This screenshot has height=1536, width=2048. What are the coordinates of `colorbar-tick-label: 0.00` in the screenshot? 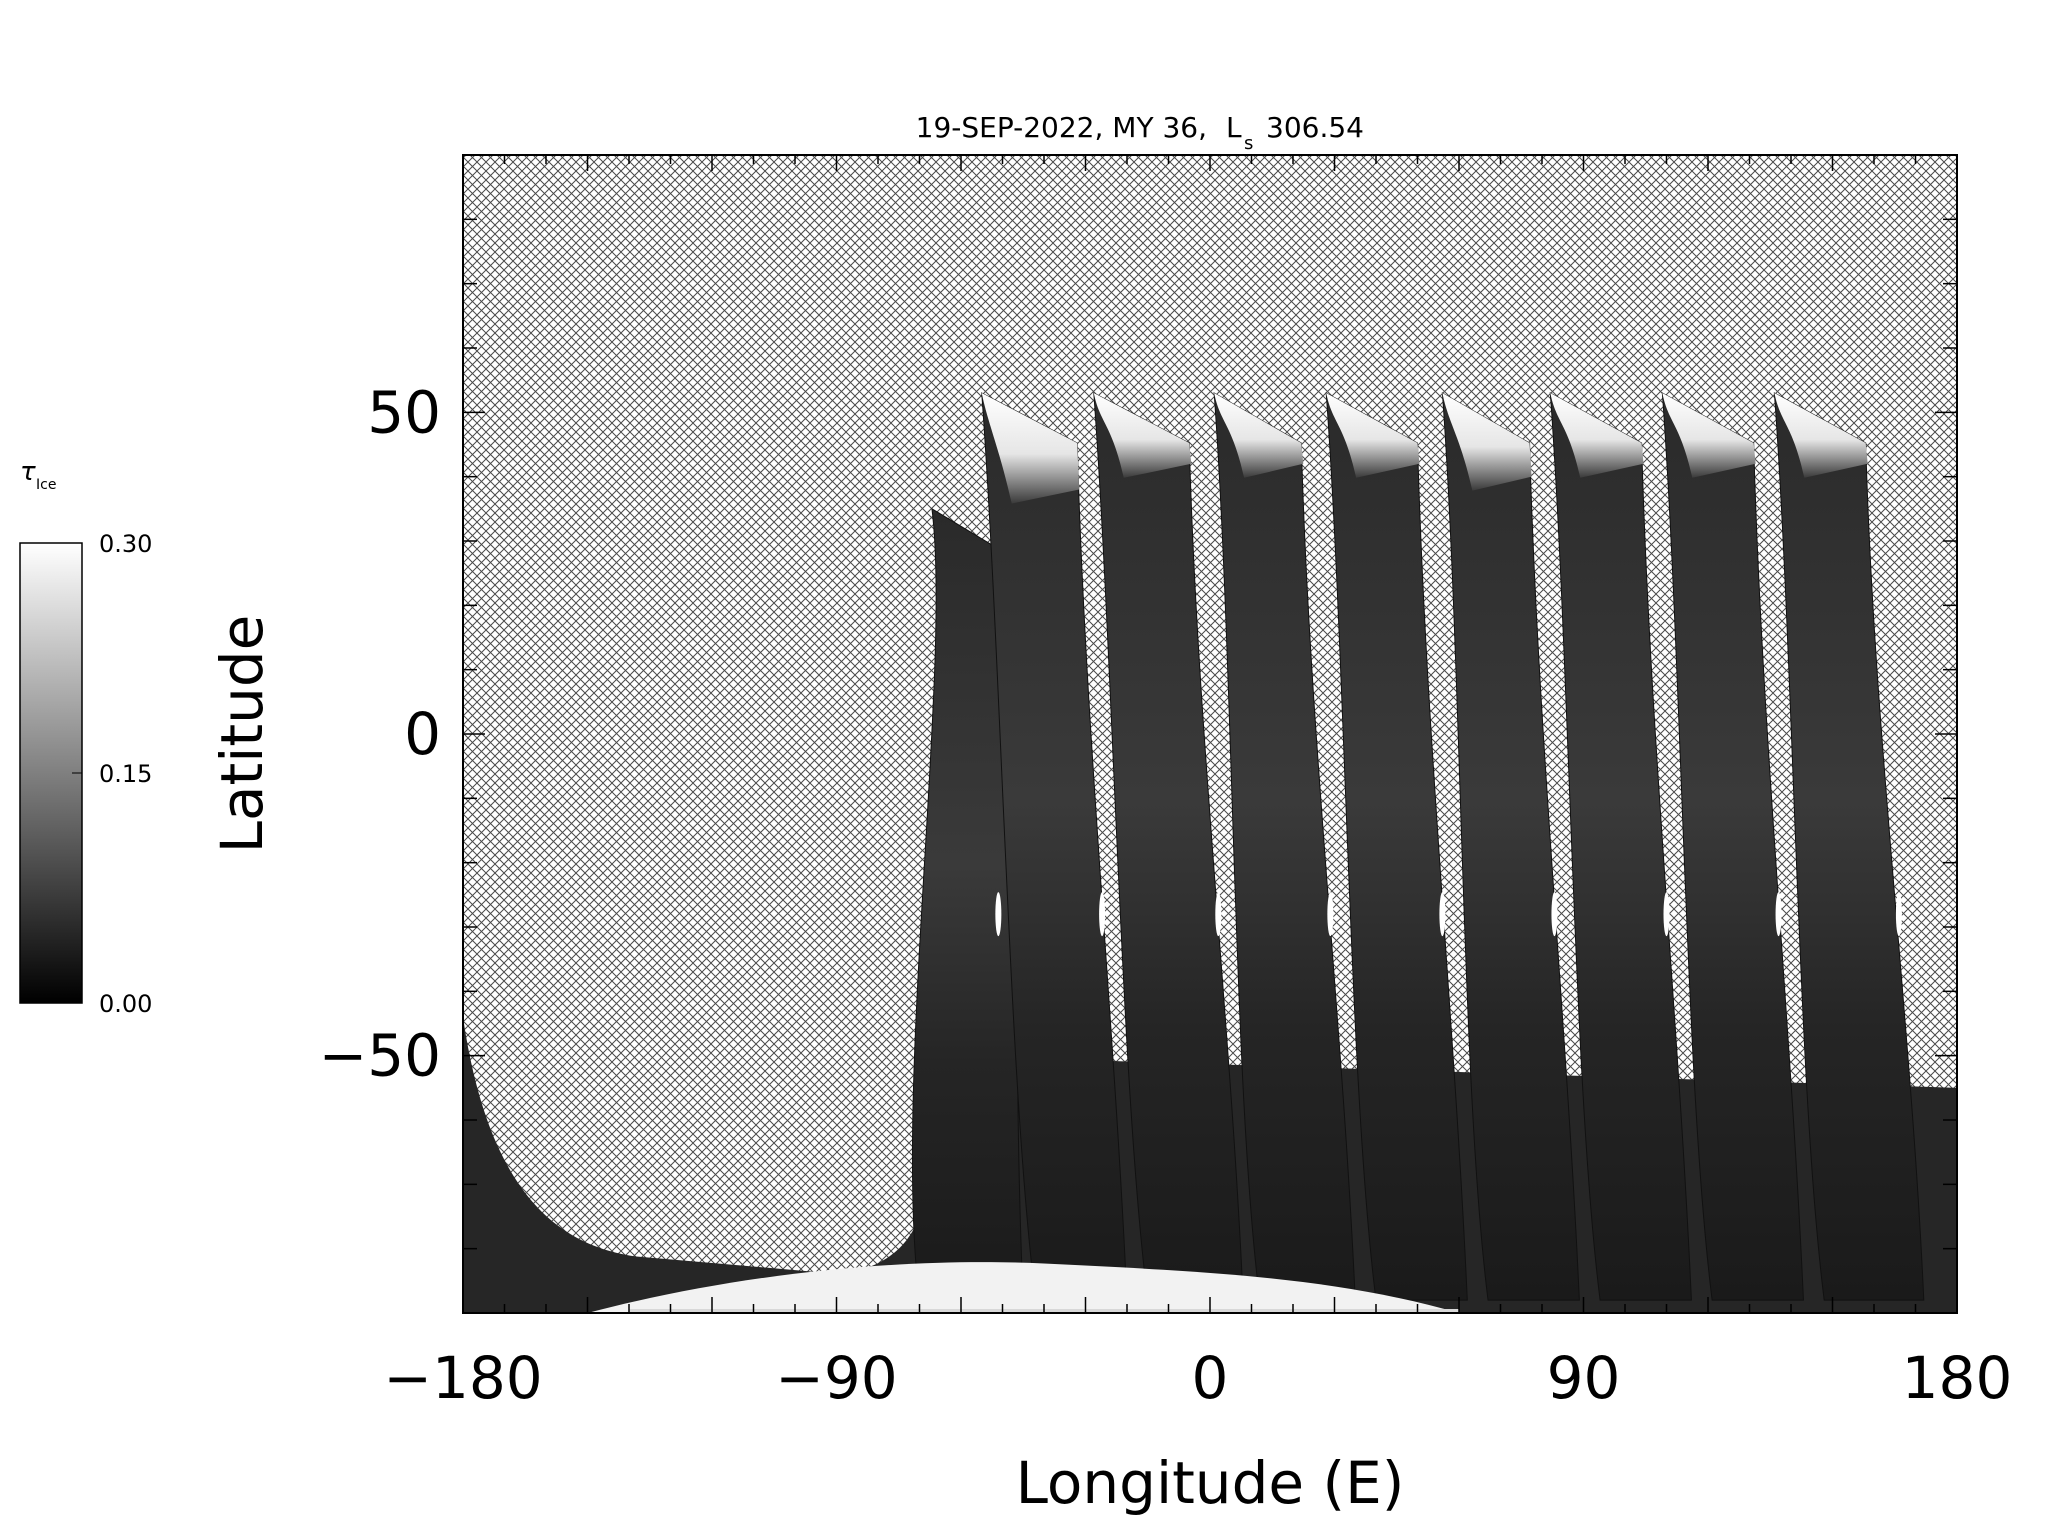 It's located at (125, 1004).